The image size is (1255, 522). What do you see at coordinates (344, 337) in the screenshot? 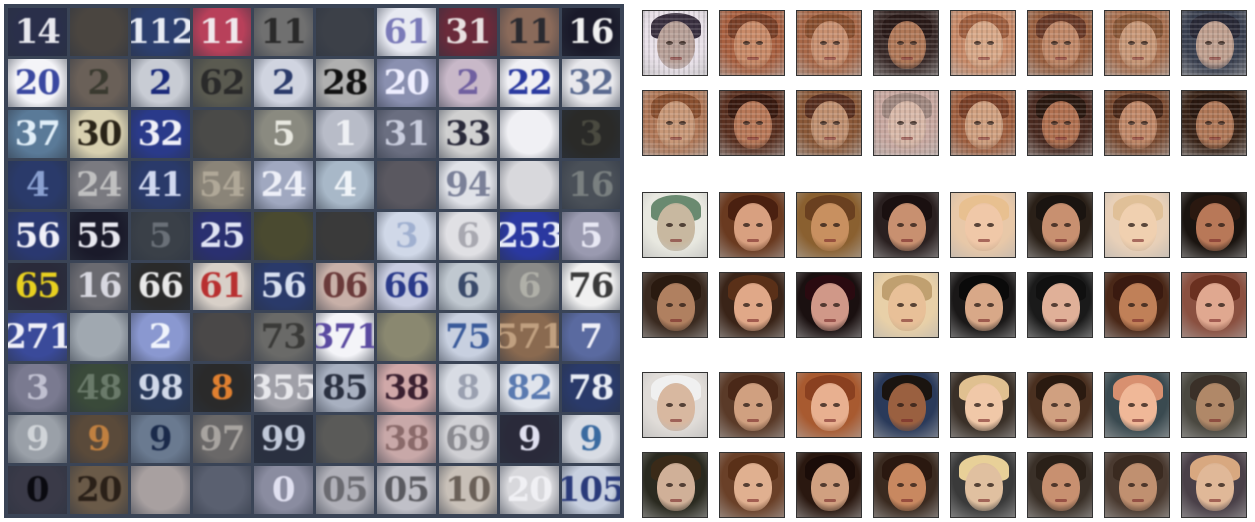
I see `digit-tile: 371` at bounding box center [344, 337].